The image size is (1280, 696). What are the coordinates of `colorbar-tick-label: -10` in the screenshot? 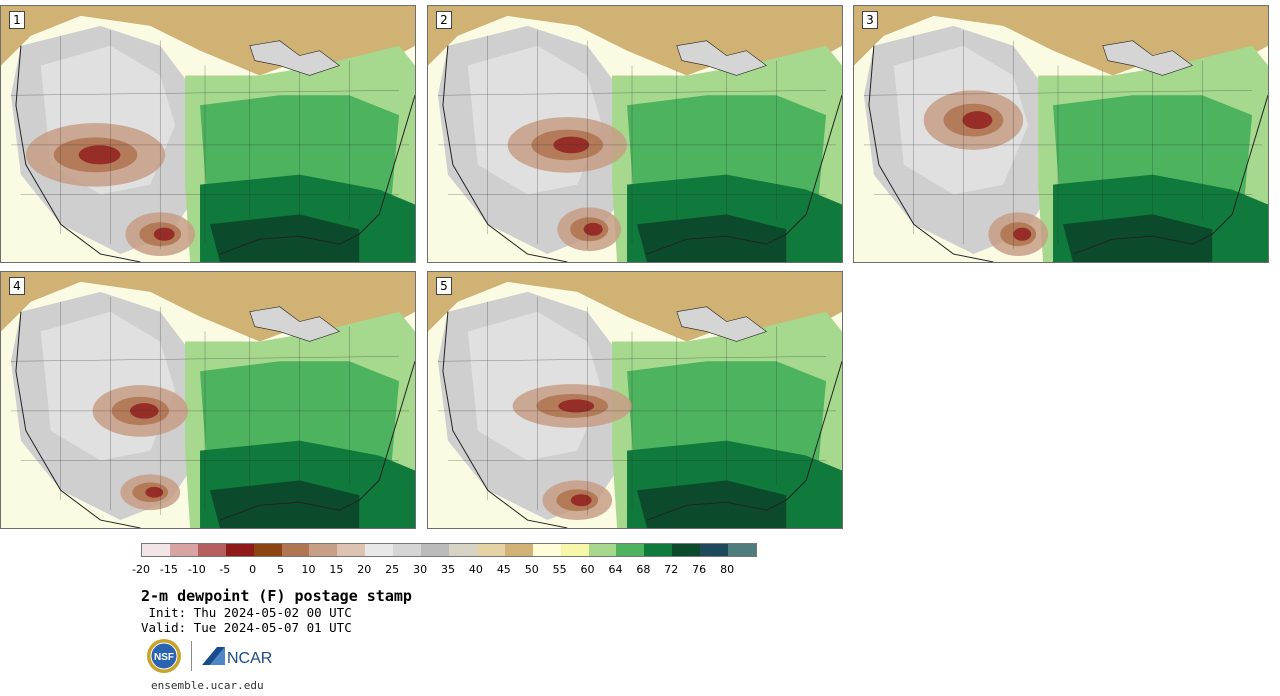 It's located at (196, 569).